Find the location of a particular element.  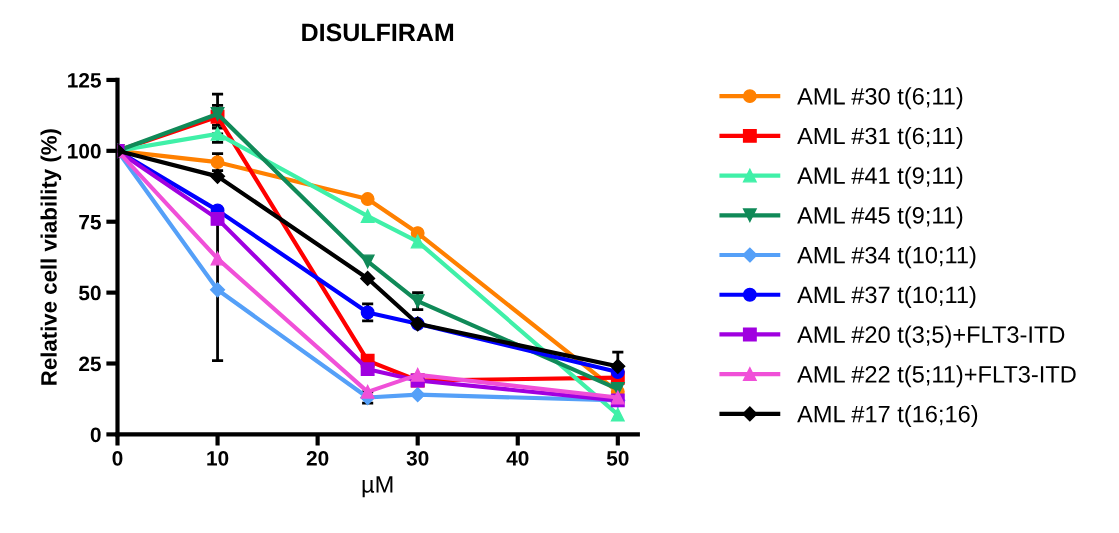

x-axis-title: µM is located at coordinates (377, 487).